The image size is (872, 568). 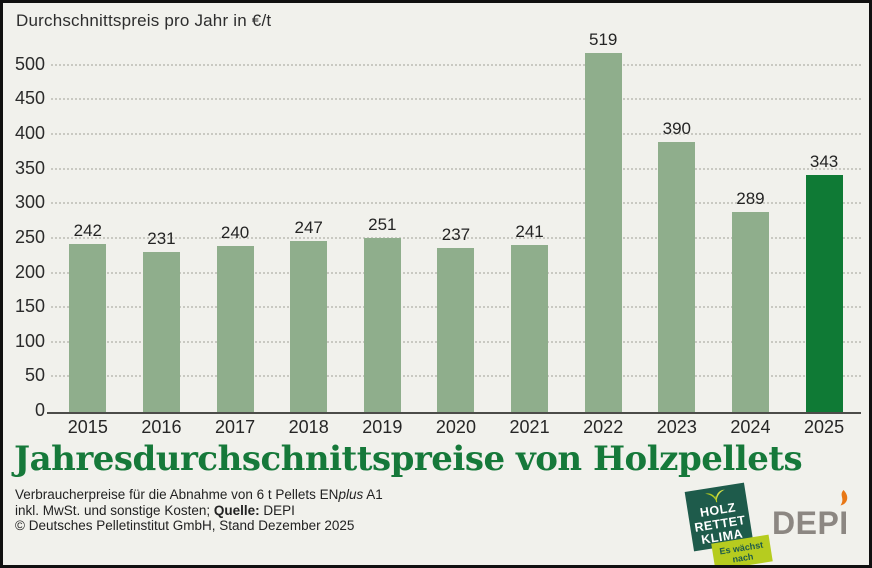 What do you see at coordinates (824, 427) in the screenshot?
I see `x-tick-2025: 2025` at bounding box center [824, 427].